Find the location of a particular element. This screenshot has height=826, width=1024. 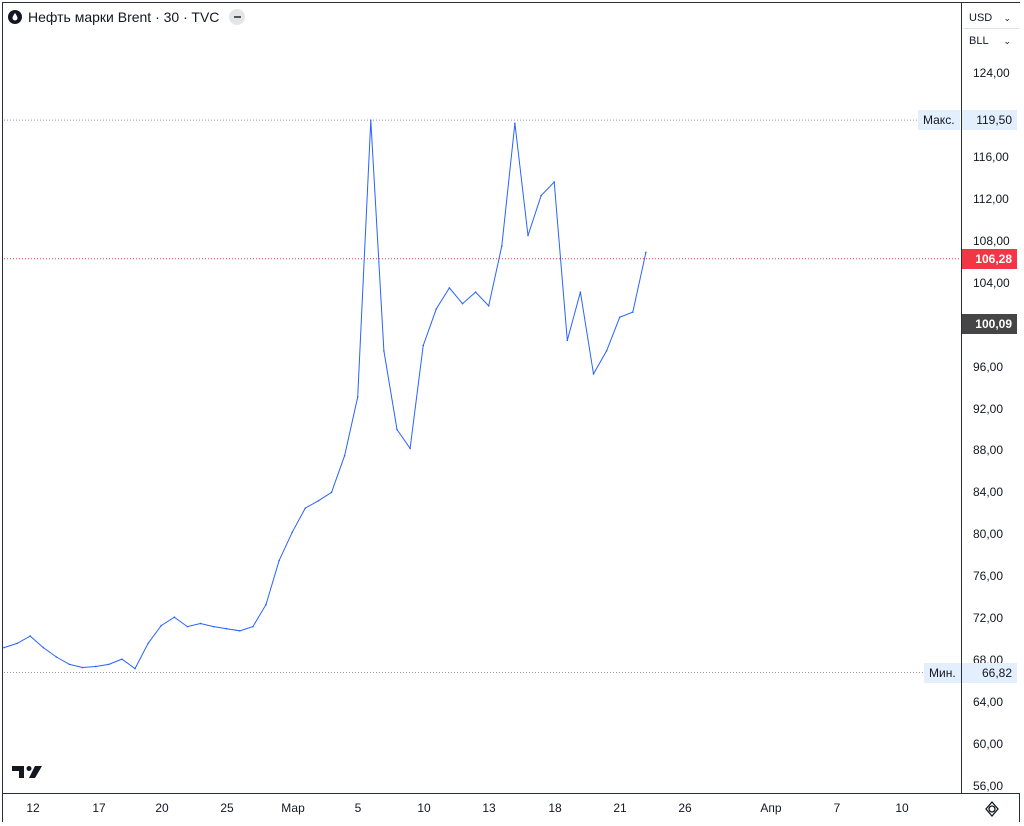

currency-divider is located at coordinates (991, 28).